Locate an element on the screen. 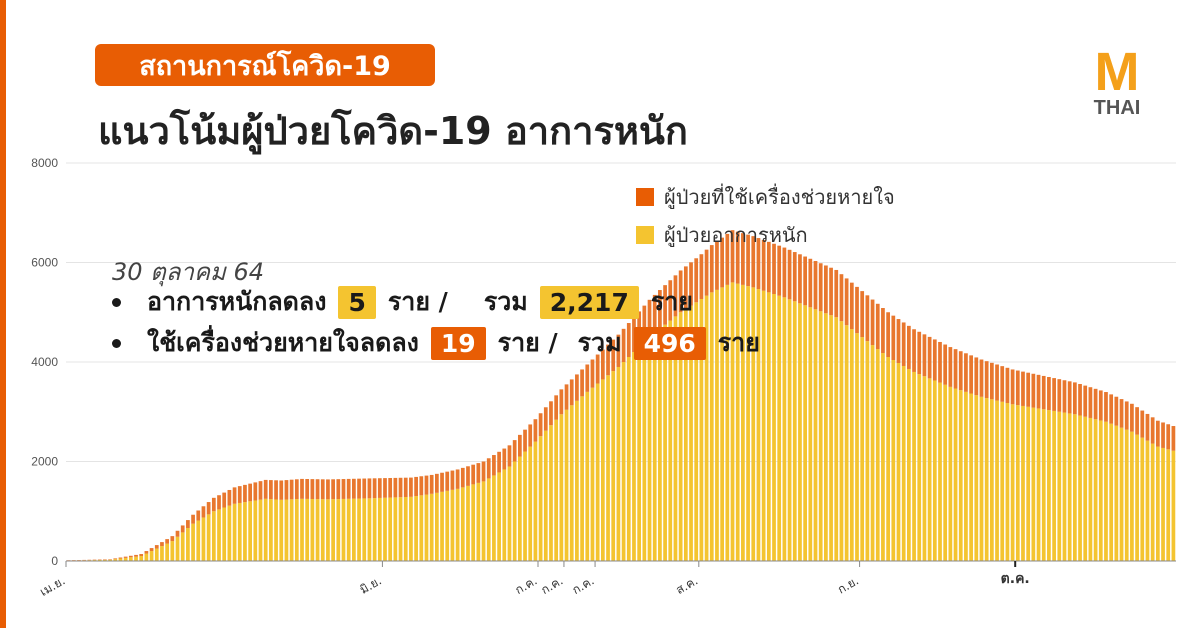 Image resolution: width=1200 pixels, height=628 pixels. legend-item-ventilator: ผู้ป่วยที่ใช้เครื่องช่วยหายใจ is located at coordinates (765, 197).